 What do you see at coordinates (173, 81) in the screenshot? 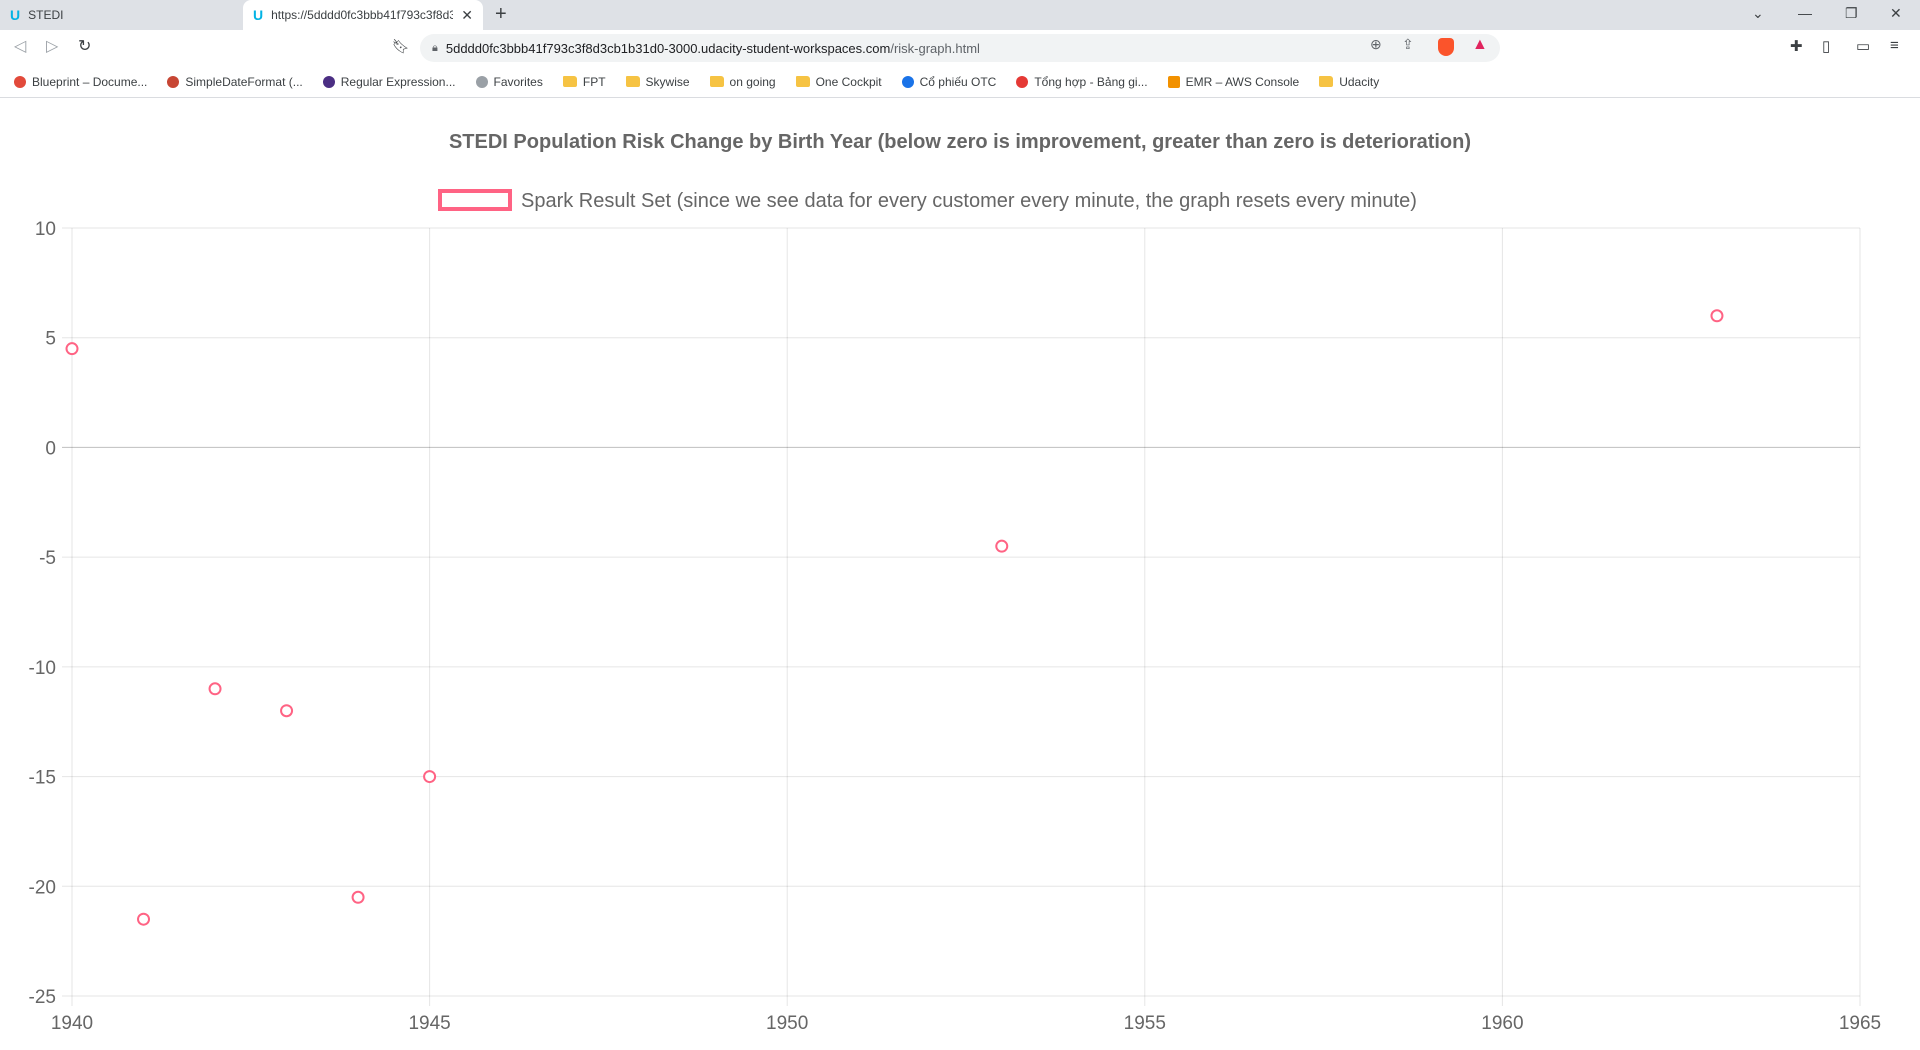
I see `oracle-icon` at bounding box center [173, 81].